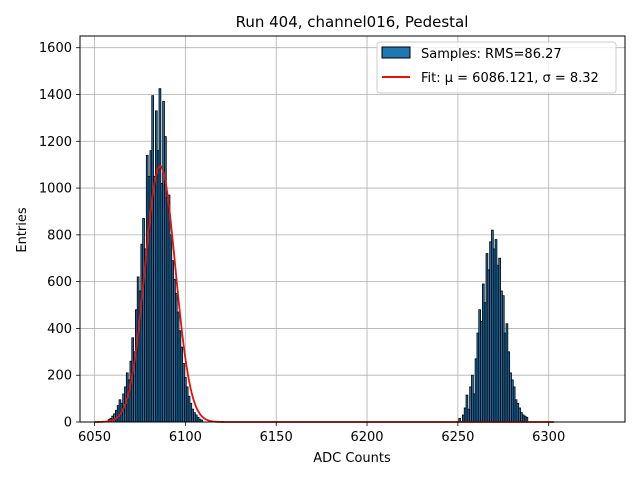 The height and width of the screenshot is (480, 640). Describe the element at coordinates (55, 142) in the screenshot. I see `y-tick-label: 1200` at that location.